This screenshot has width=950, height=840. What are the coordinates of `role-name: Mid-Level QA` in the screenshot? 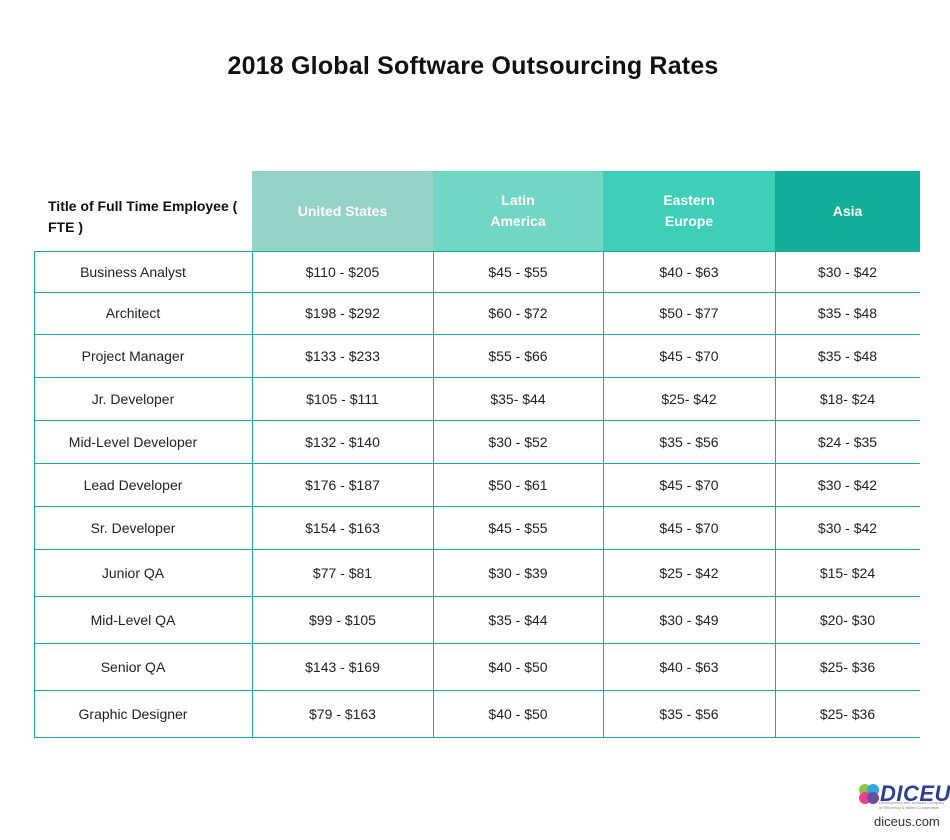 It's located at (133, 619).